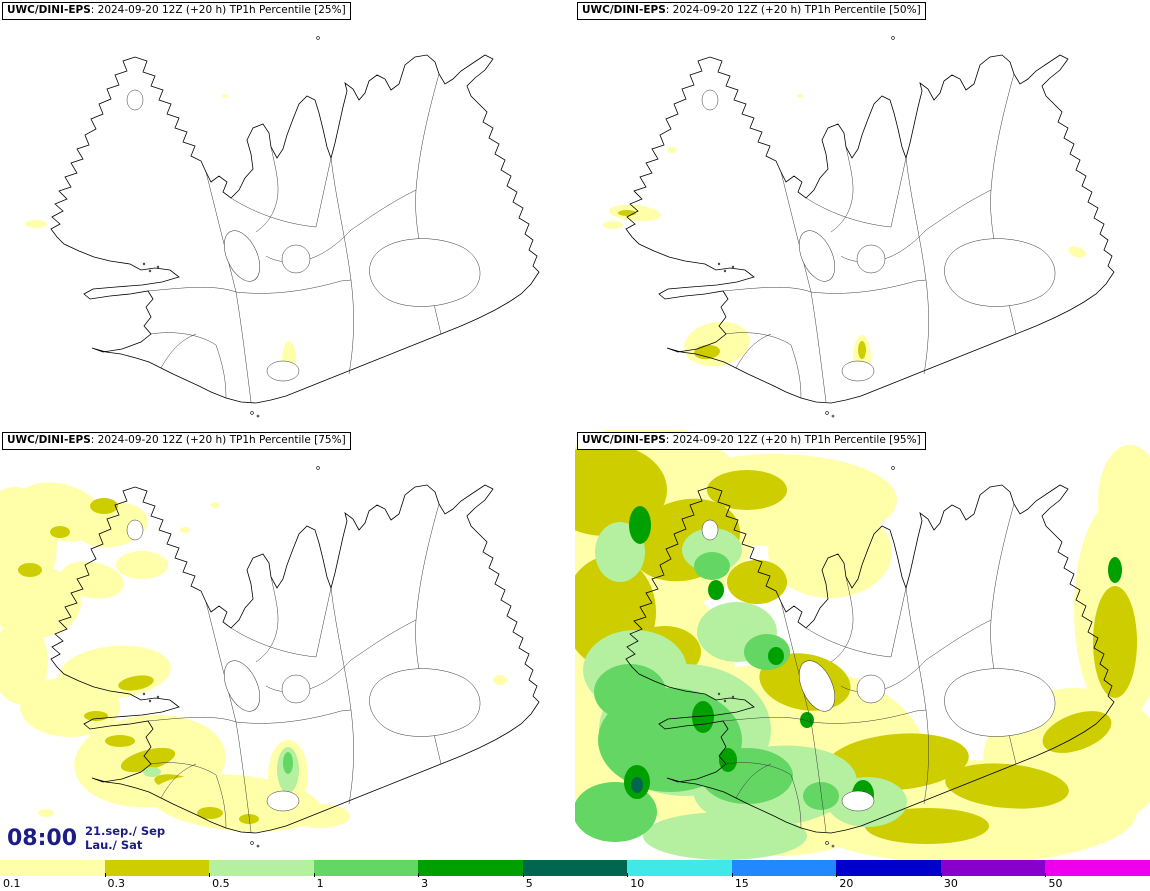 The height and width of the screenshot is (891, 1150). I want to click on colorbar-label: 30, so click(950, 883).